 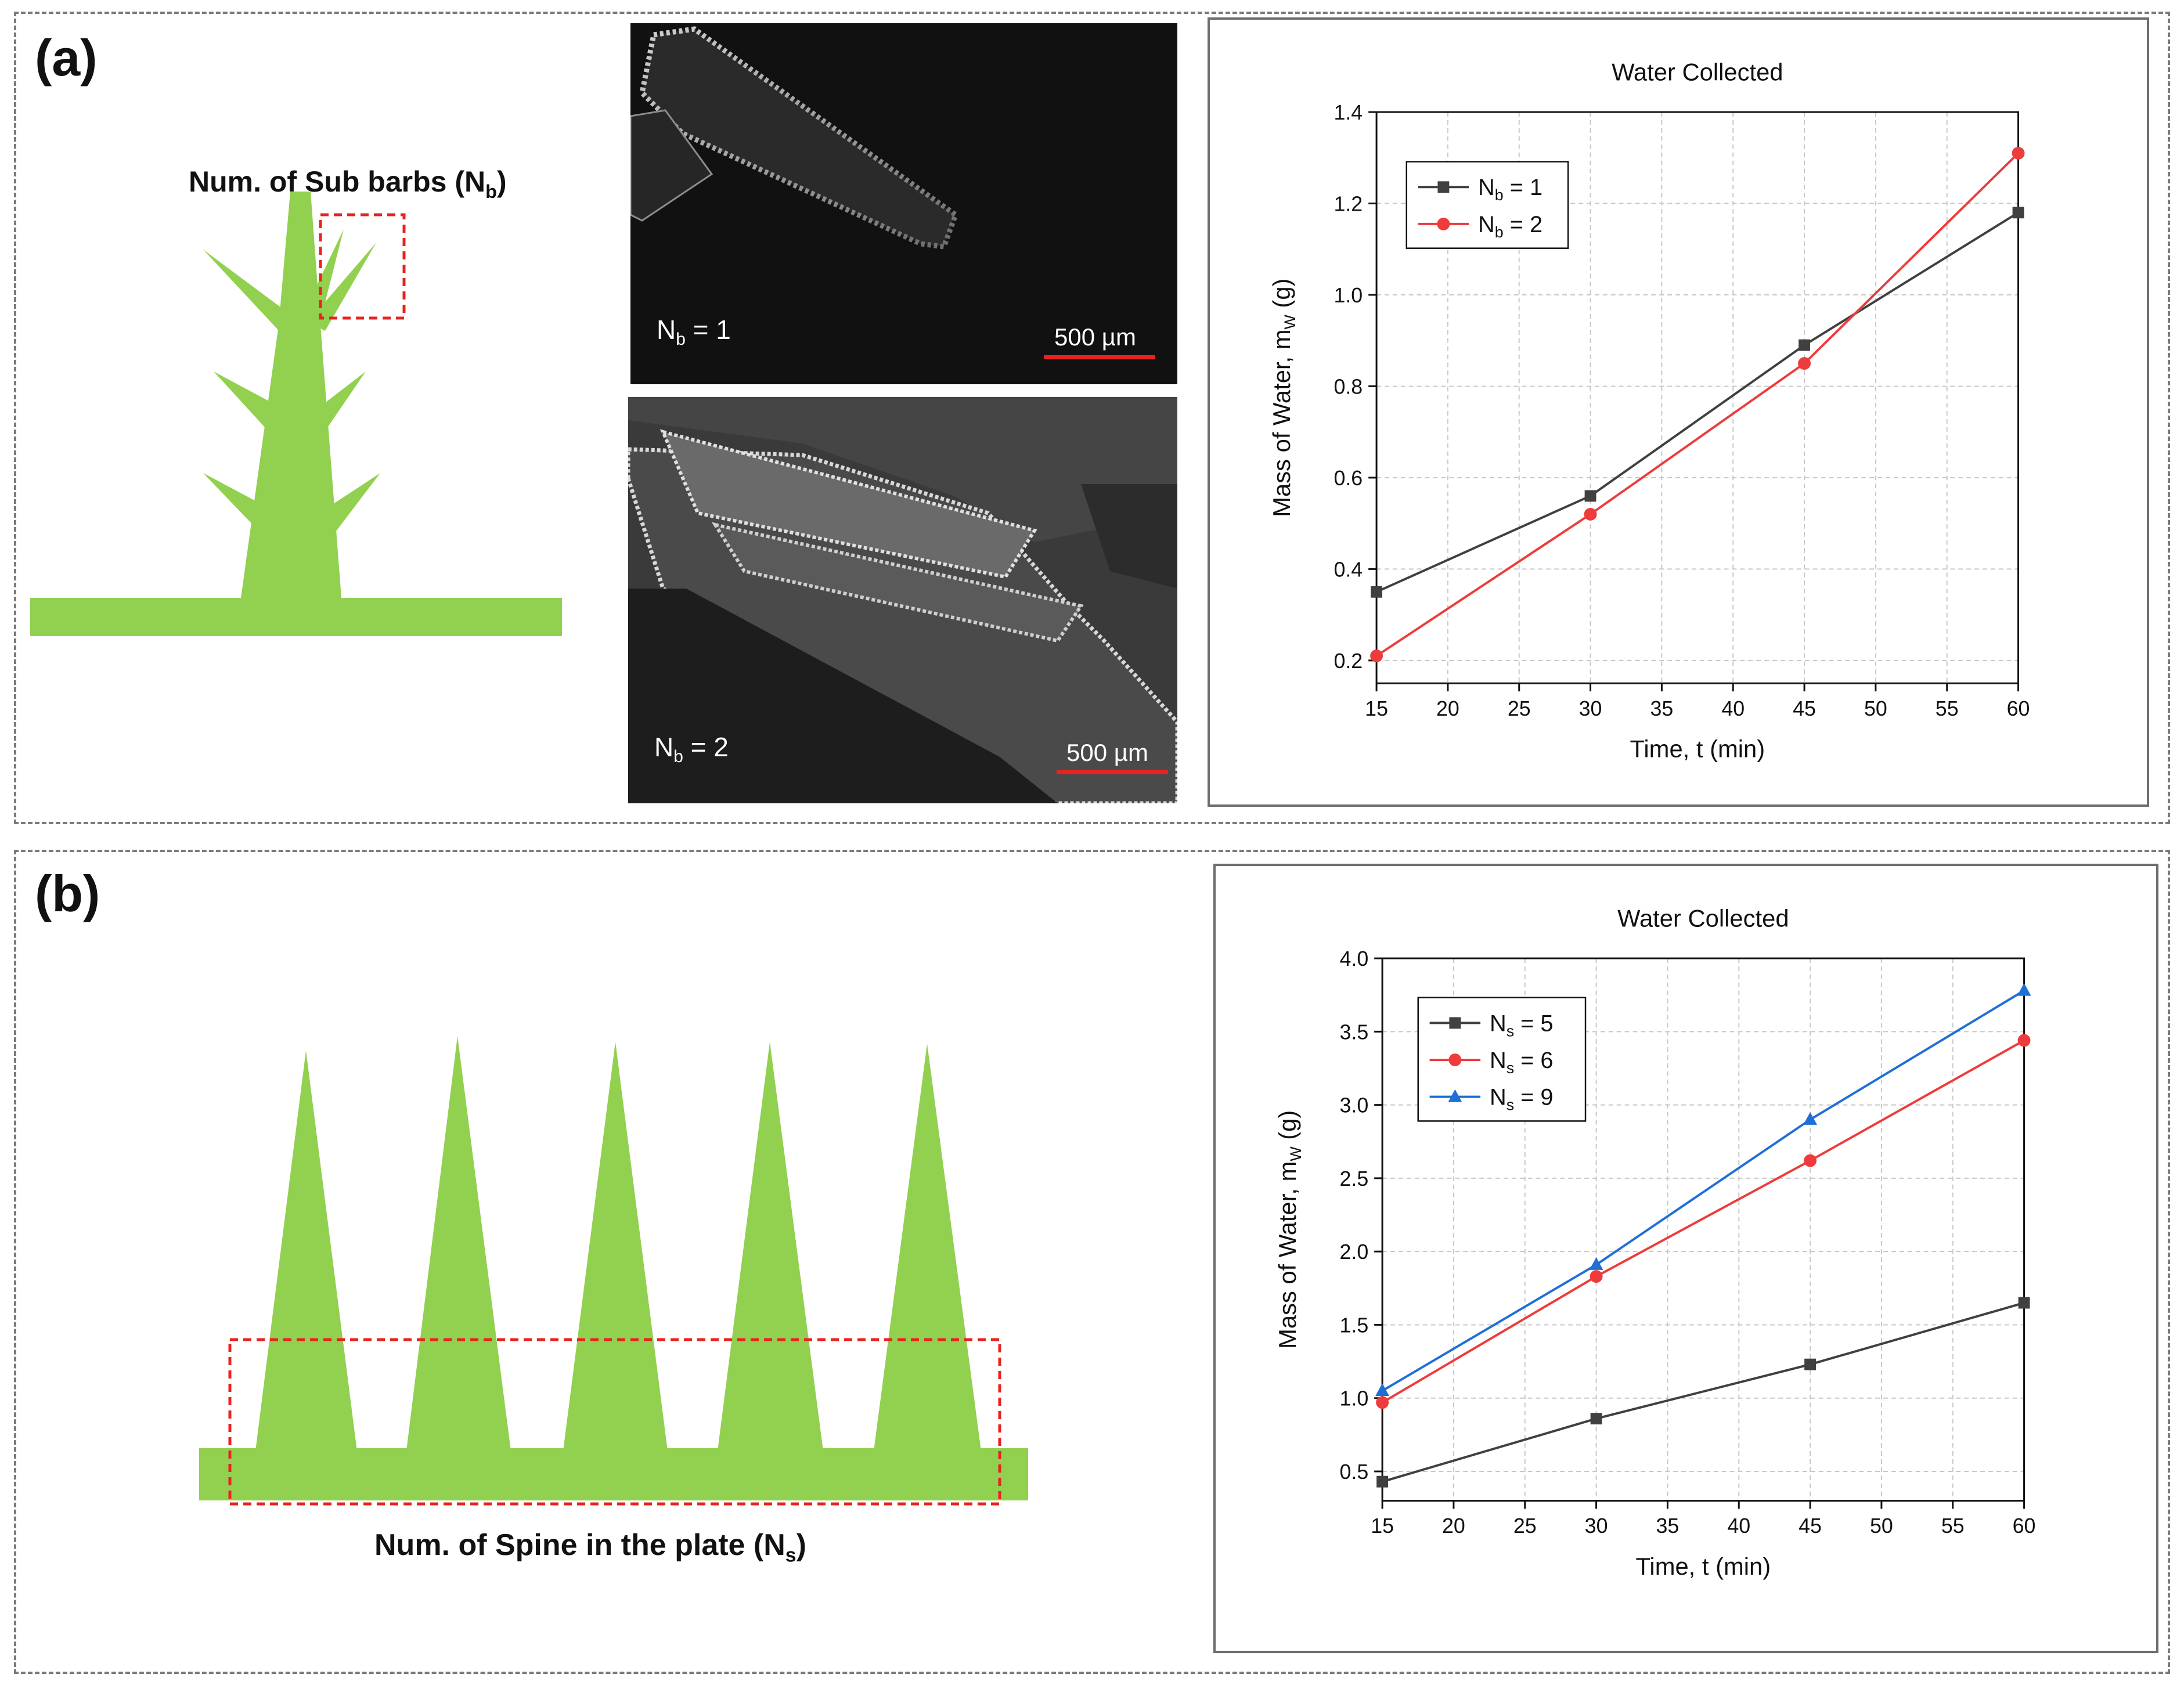 What do you see at coordinates (1522, 1099) in the screenshot?
I see `chart-b-legend-label-2: Ns = 9` at bounding box center [1522, 1099].